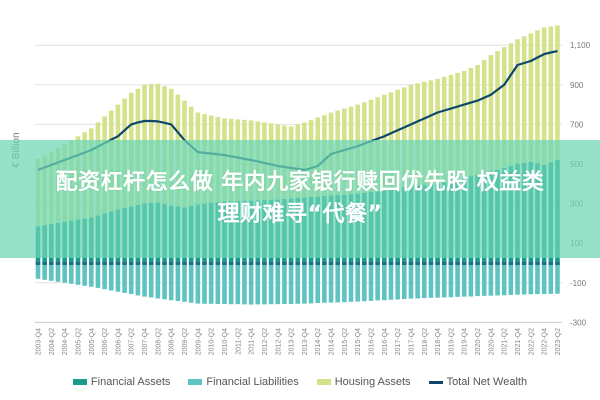  Describe the element at coordinates (300, 182) in the screenshot. I see `overlay-text-line-1: 配资杠杆怎么做 年内九家银行赎回优先股 权益类` at that location.